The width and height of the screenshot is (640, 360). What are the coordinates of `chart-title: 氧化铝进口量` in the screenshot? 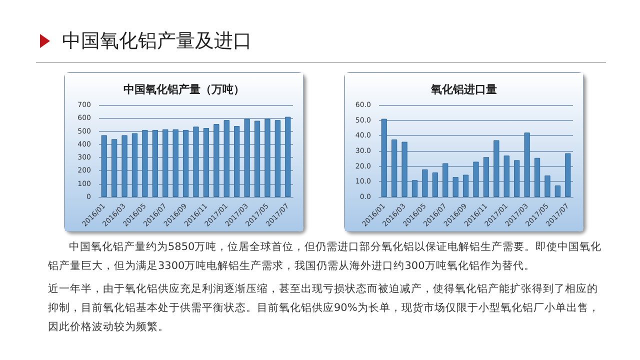 It's located at (463, 89).